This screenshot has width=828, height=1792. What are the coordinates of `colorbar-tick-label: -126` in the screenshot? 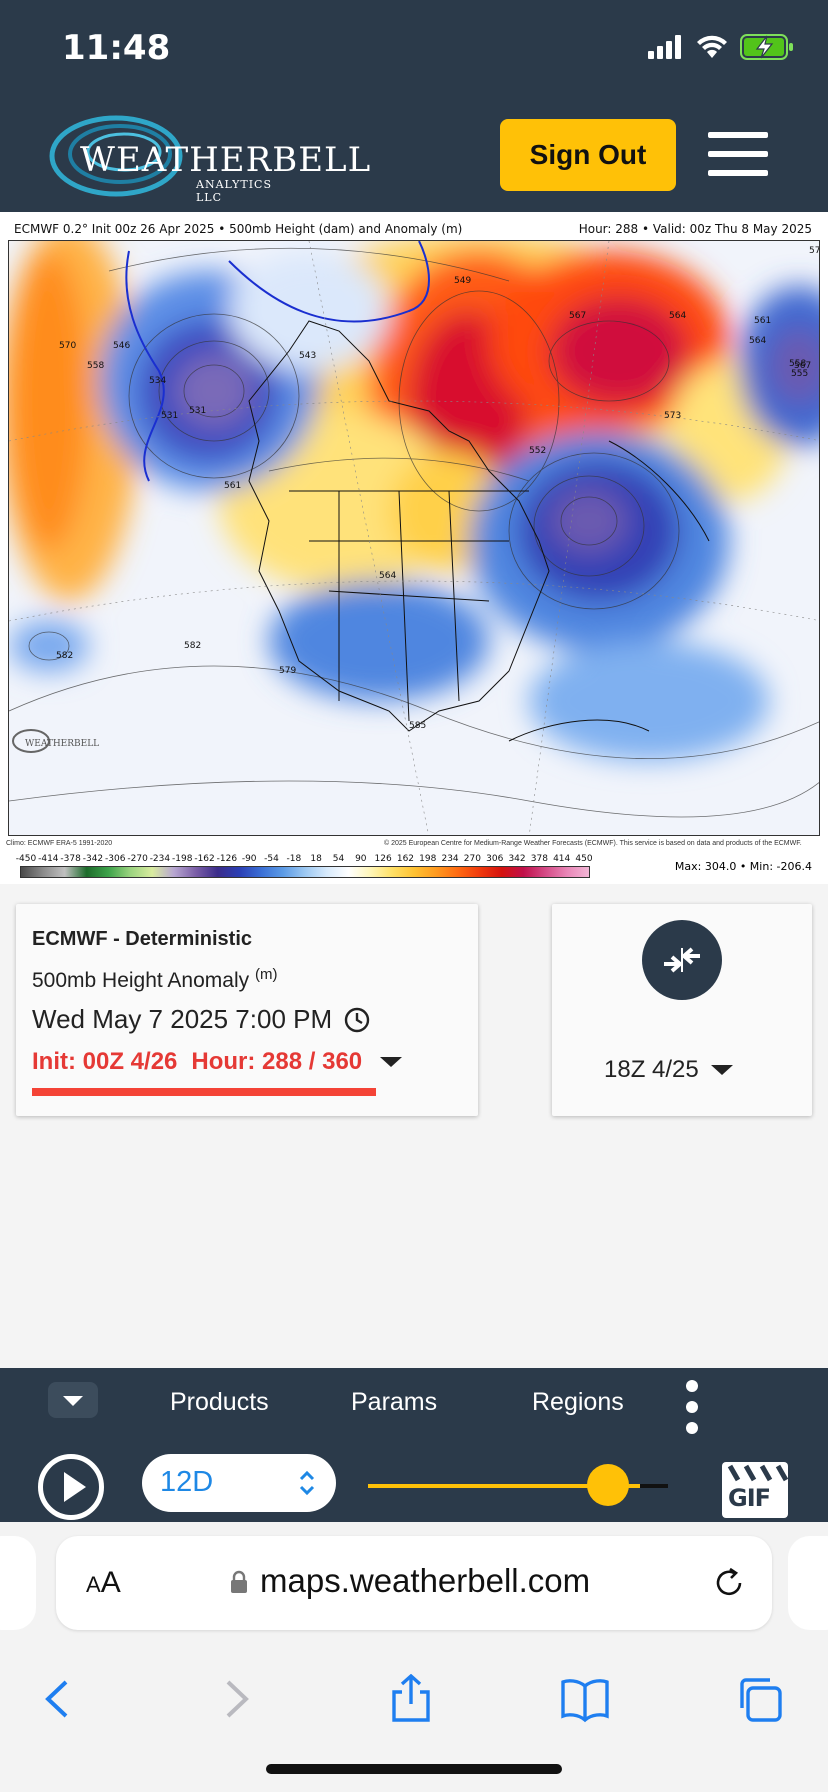 It's located at (227, 859).